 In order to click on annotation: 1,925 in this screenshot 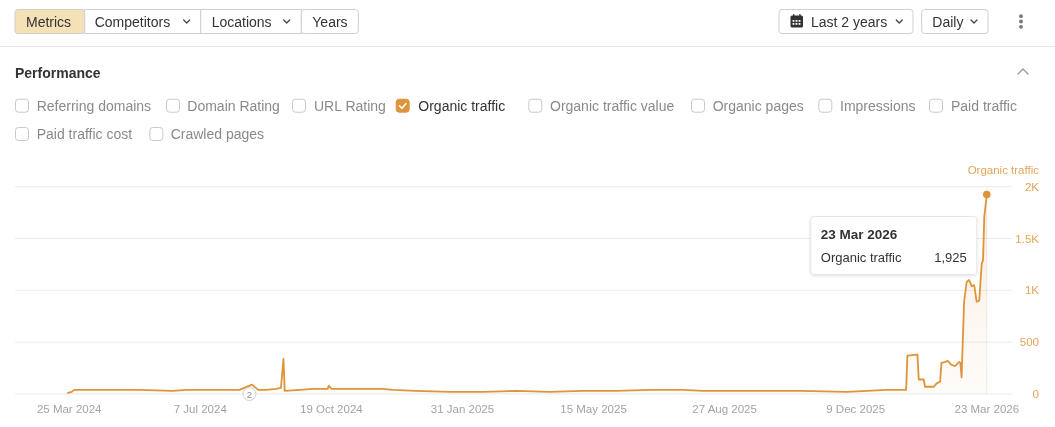, I will do `click(950, 257)`.